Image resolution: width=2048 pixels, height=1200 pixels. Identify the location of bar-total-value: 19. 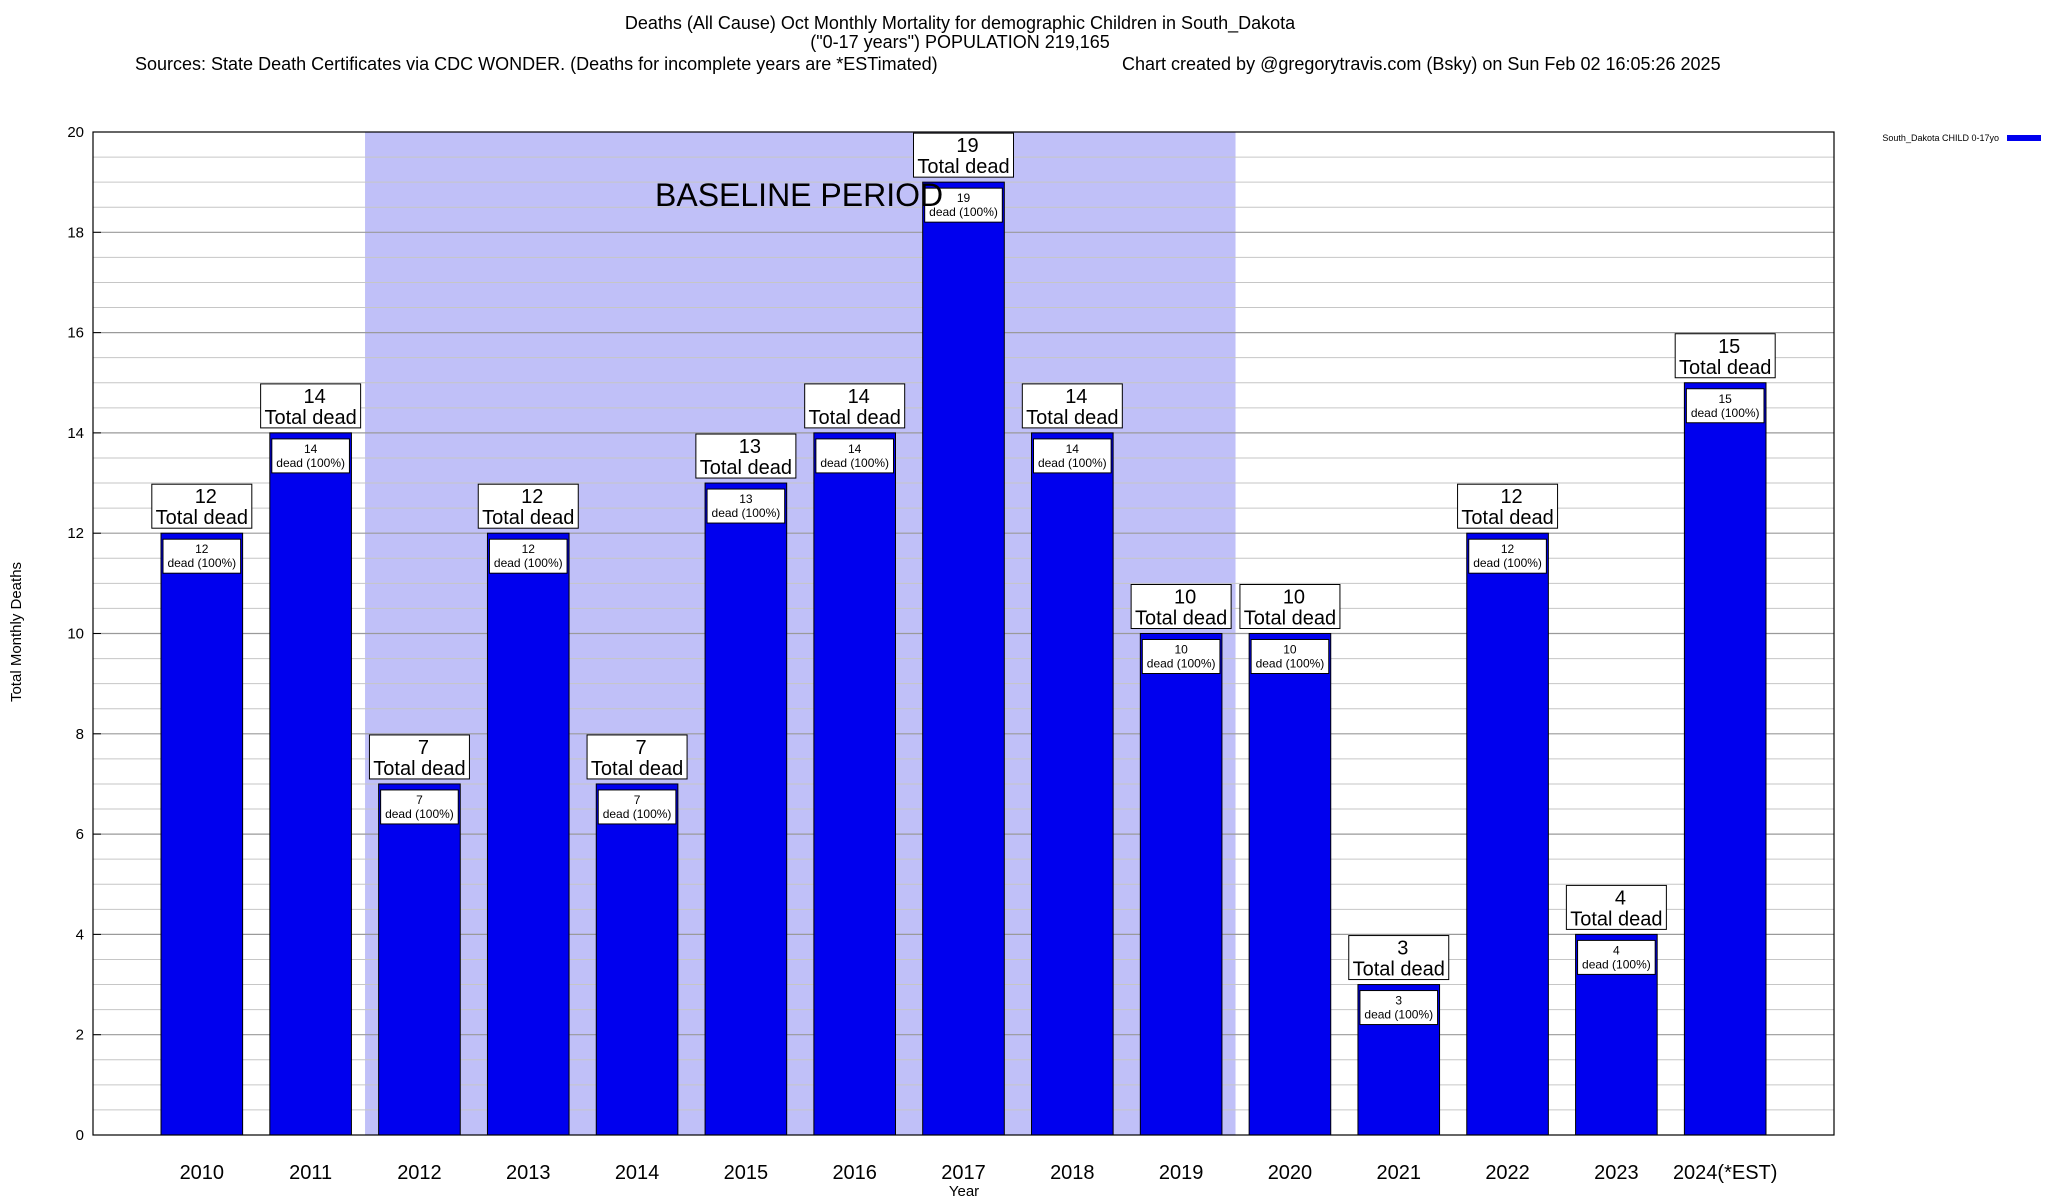
(967, 146).